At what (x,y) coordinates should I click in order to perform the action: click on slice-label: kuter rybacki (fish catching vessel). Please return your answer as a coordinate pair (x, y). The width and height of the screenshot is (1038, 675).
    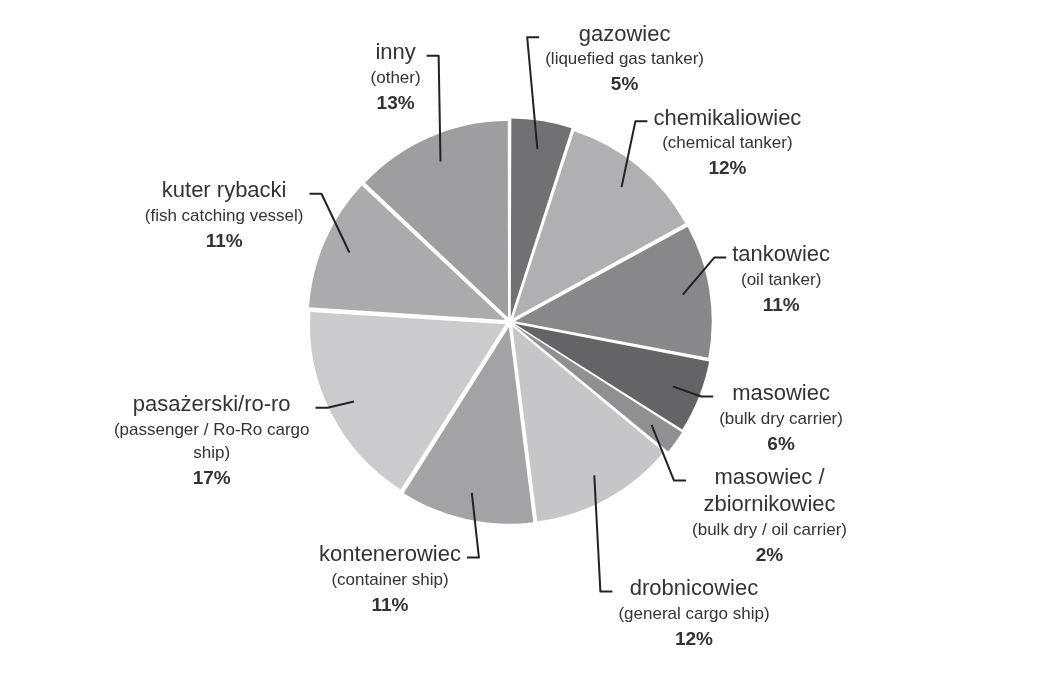
    Looking at the image, I should click on (224, 201).